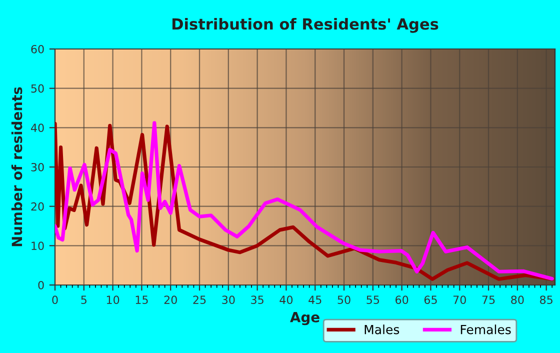  Describe the element at coordinates (199, 300) in the screenshot. I see `x-tick-label: 25` at that location.